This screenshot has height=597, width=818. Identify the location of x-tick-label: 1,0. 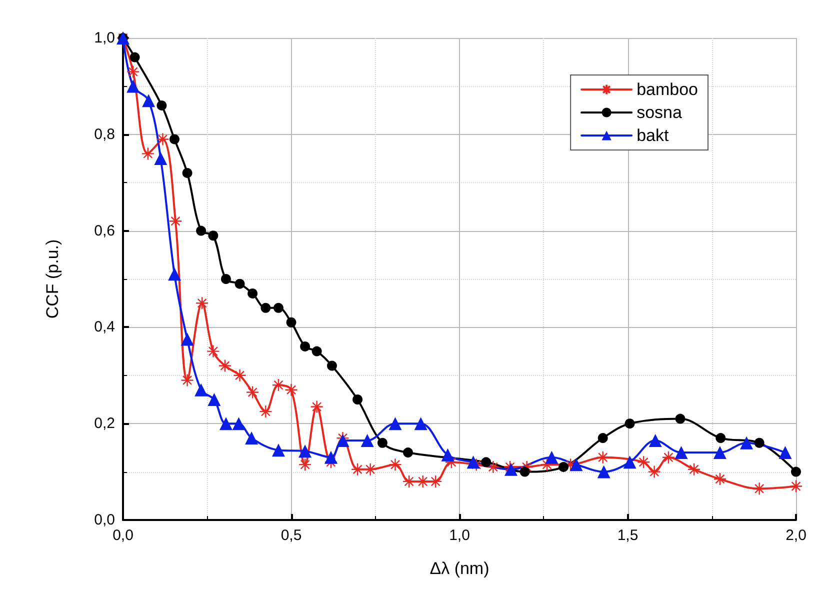
(459, 535).